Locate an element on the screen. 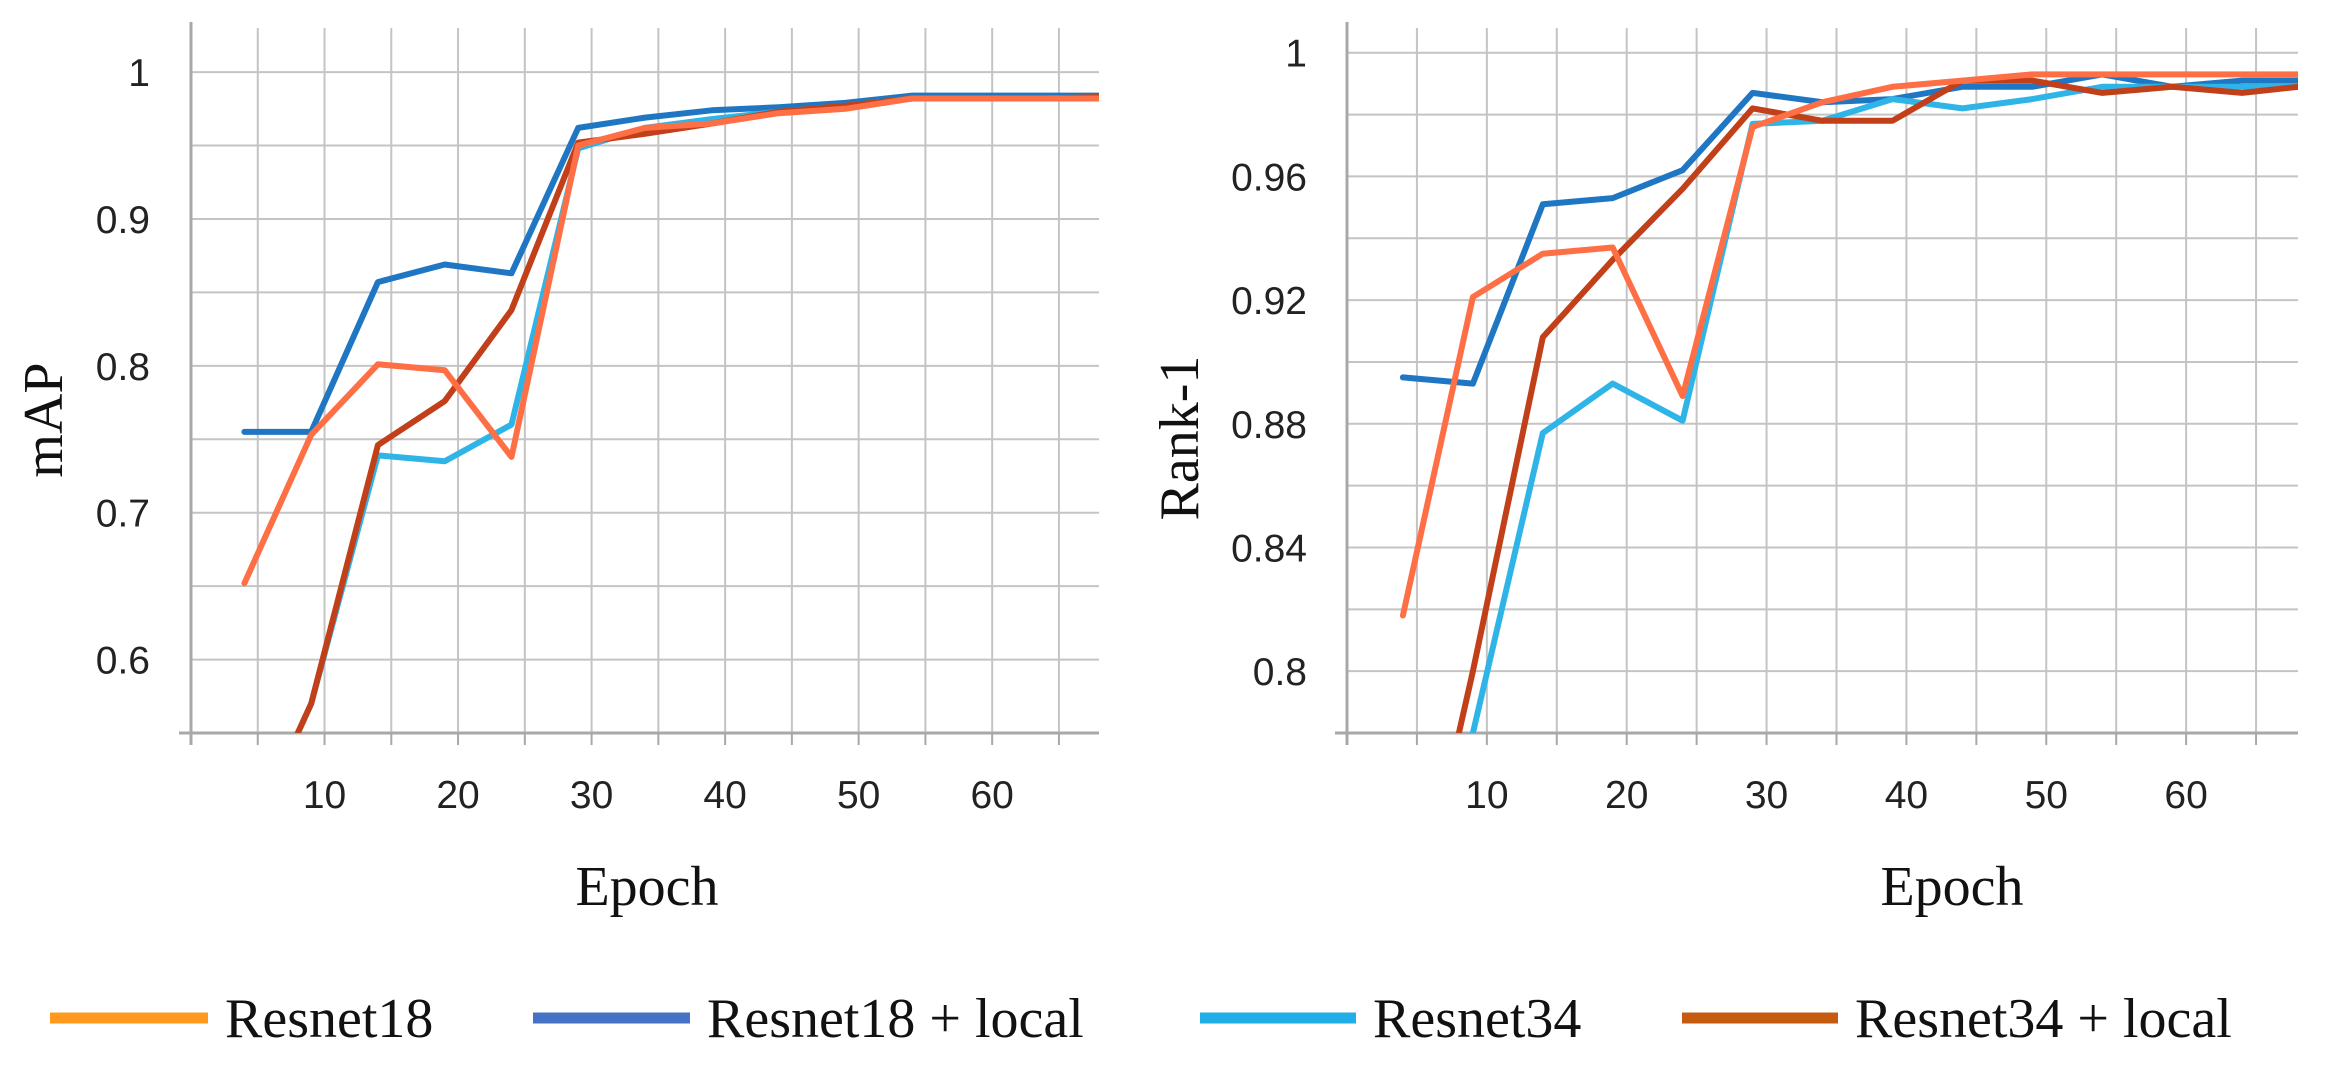 Image resolution: width=2331 pixels, height=1066 pixels. rank1-x-tick-label: 40 is located at coordinates (1906, 795).